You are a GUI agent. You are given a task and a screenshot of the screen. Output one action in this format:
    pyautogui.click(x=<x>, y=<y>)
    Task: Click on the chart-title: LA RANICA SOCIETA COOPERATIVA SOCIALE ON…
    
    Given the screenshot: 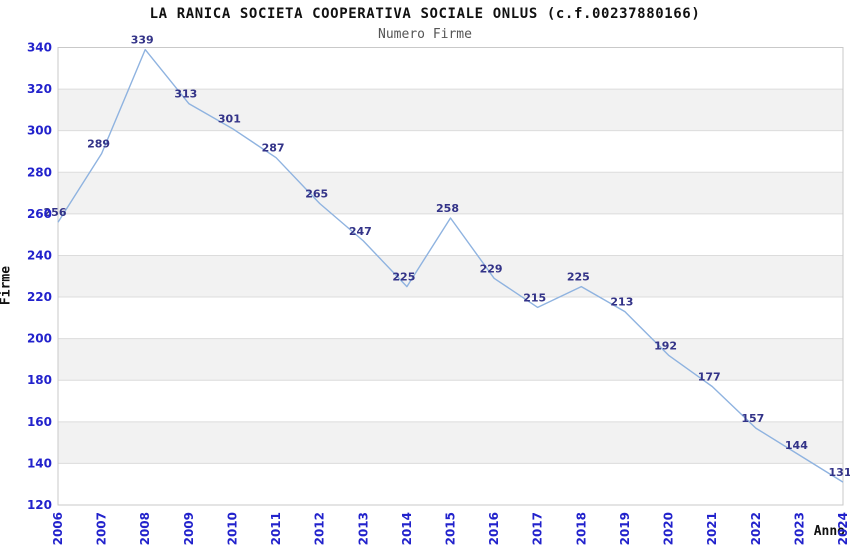 What is the action you would take?
    pyautogui.click(x=425, y=14)
    